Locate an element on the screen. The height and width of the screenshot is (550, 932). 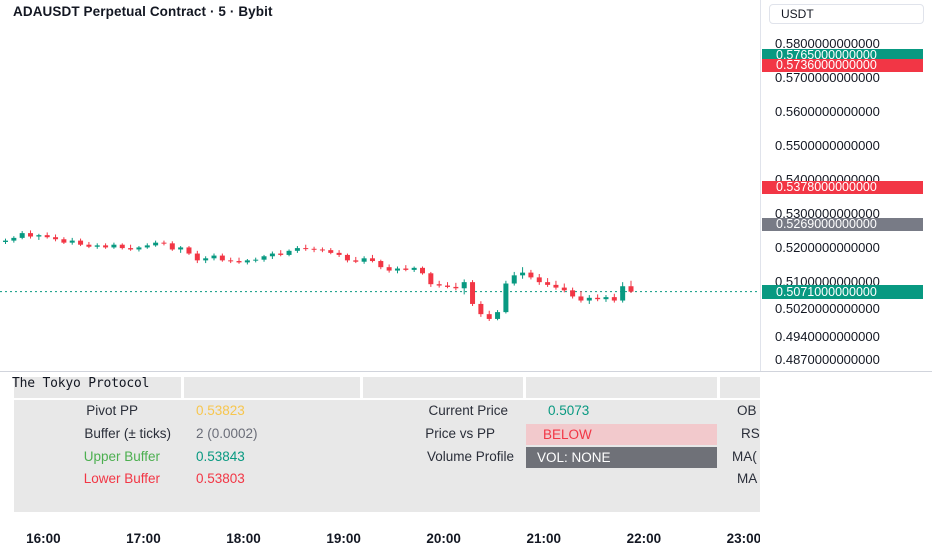
volume-profile-label: Volume Profile is located at coordinates (470, 456).